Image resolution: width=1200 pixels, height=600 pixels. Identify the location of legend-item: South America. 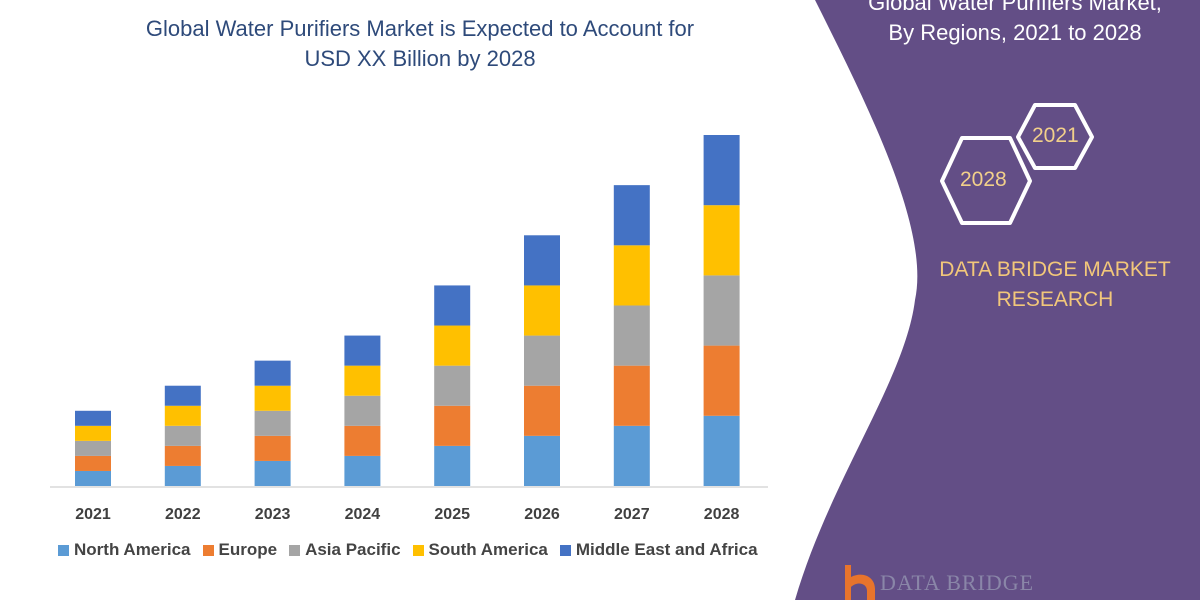
(480, 550).